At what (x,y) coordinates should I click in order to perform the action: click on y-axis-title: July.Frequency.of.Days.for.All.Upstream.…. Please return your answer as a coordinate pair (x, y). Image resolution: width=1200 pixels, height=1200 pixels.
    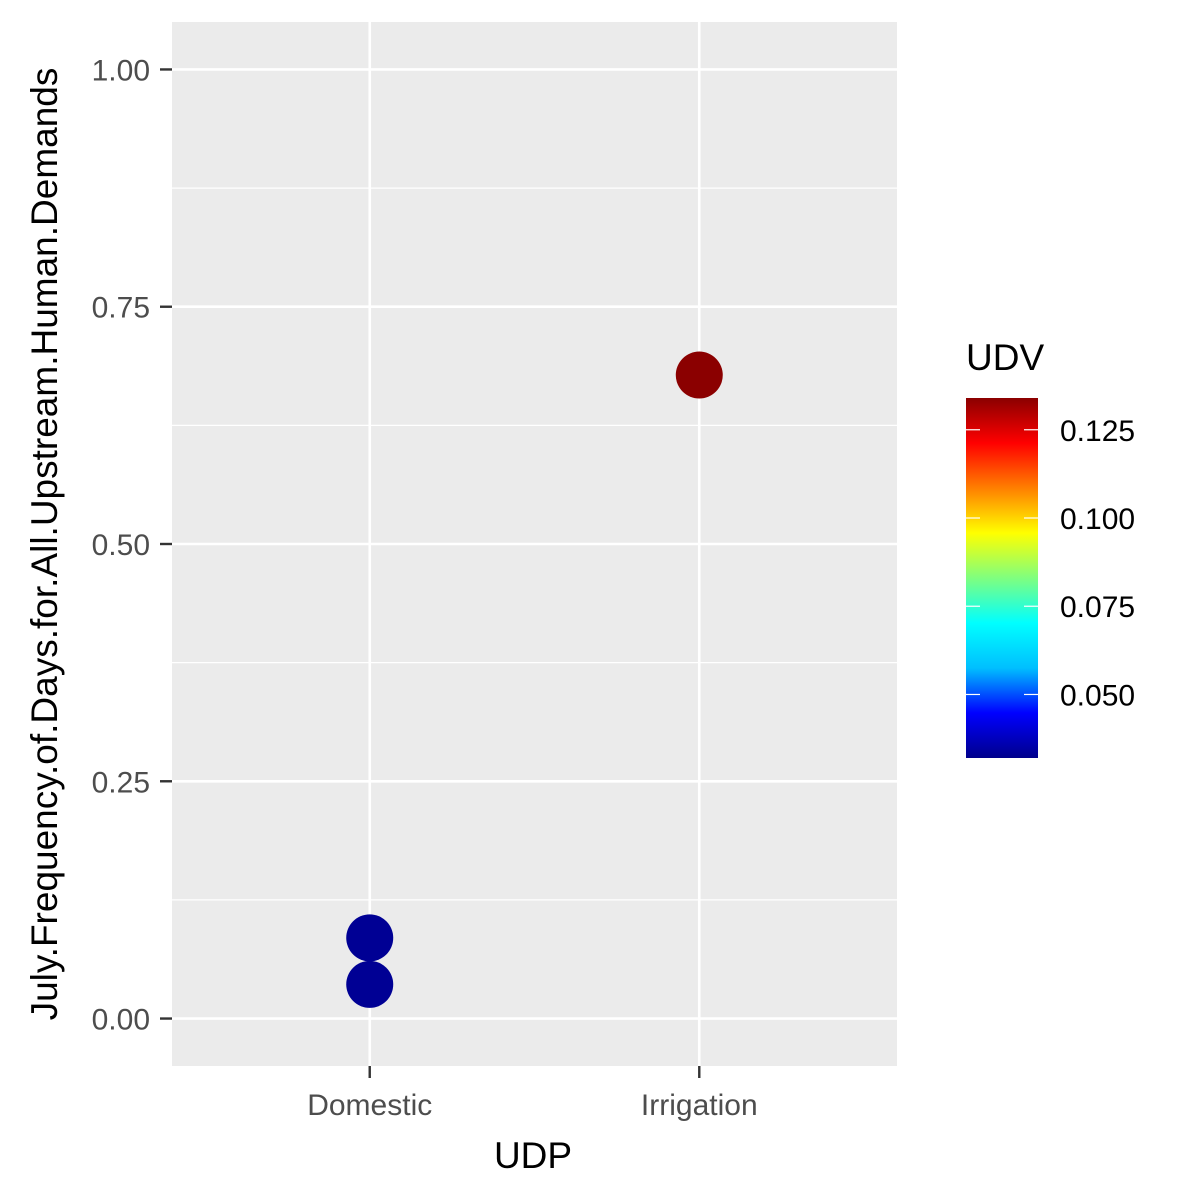
    Looking at the image, I should click on (44, 544).